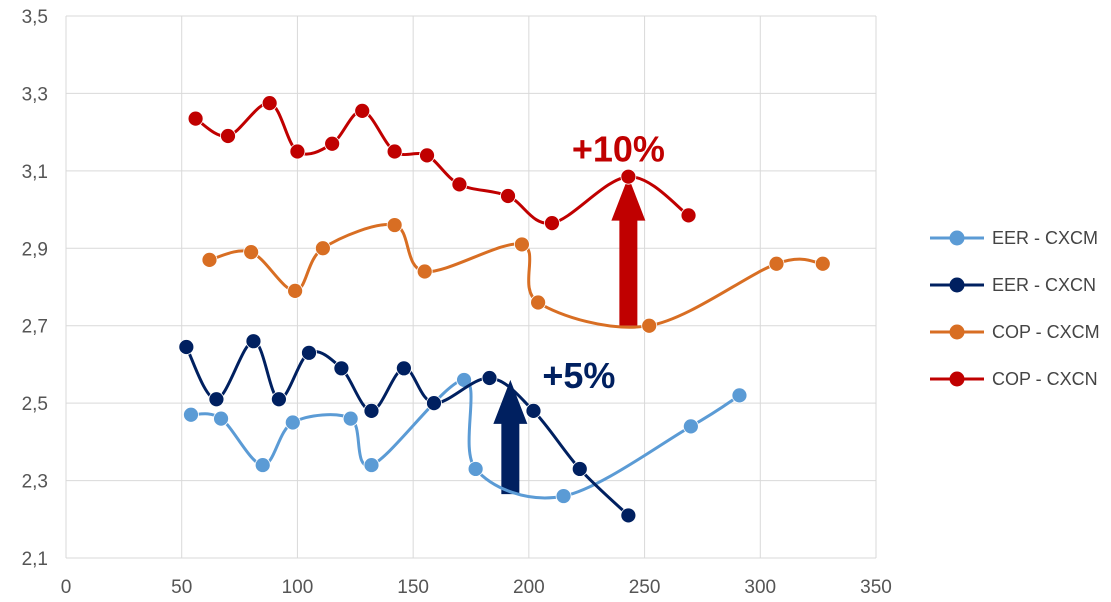  Describe the element at coordinates (876, 587) in the screenshot. I see `x-tick-label: 350` at that location.